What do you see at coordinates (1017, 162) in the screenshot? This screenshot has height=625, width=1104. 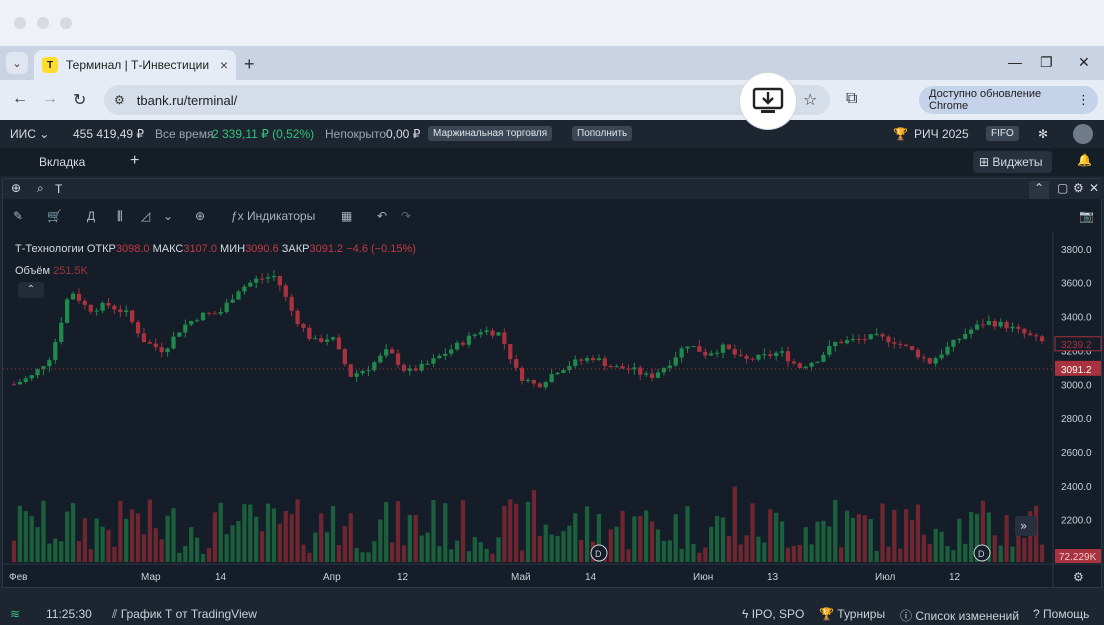 I see `widgets-label: Виджеты` at bounding box center [1017, 162].